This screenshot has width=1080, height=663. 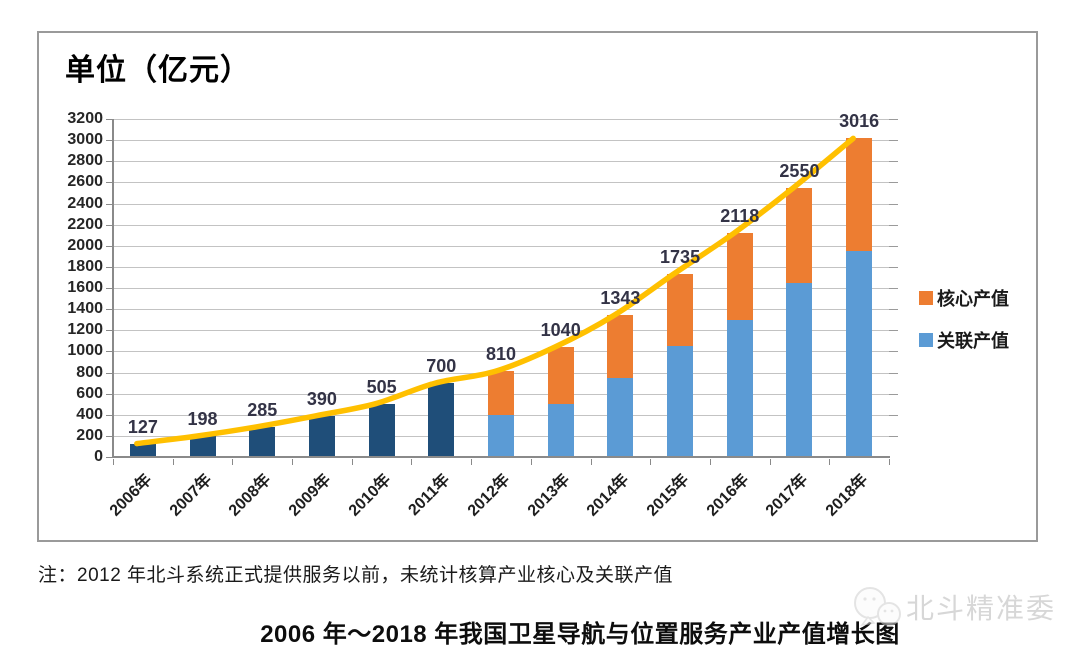 What do you see at coordinates (89, 372) in the screenshot?
I see `y-tick-label: 800` at bounding box center [89, 372].